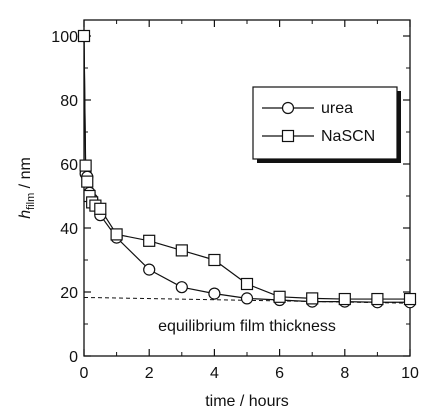 The height and width of the screenshot is (414, 423). Describe the element at coordinates (344, 373) in the screenshot. I see `x-tick-label: 8` at that location.